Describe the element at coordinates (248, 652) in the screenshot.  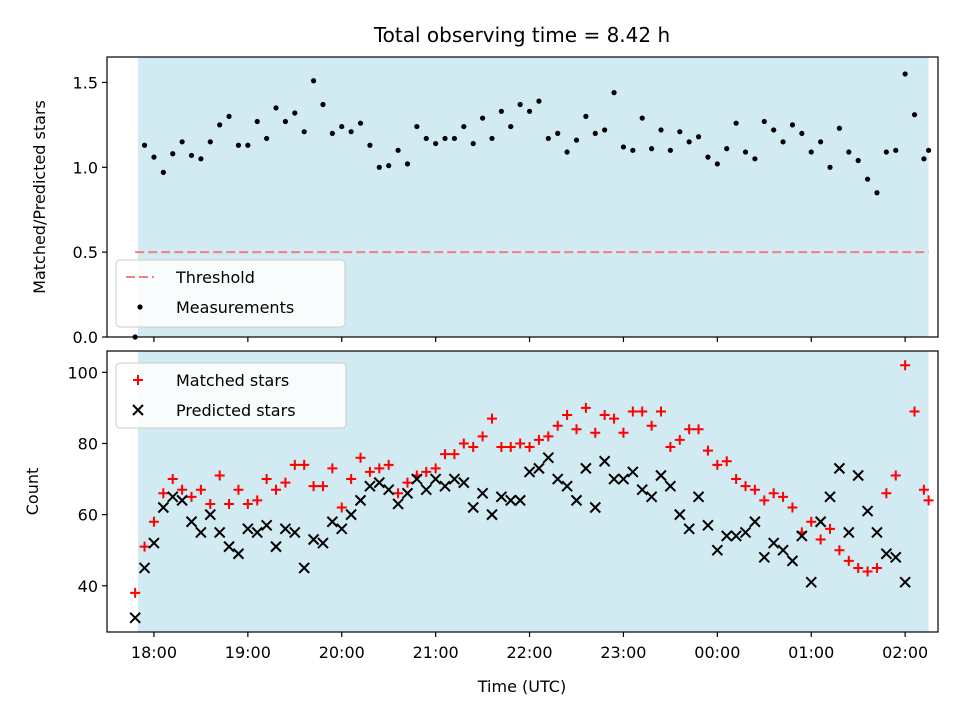
I see `x-tick-label: 19:00` at that location.